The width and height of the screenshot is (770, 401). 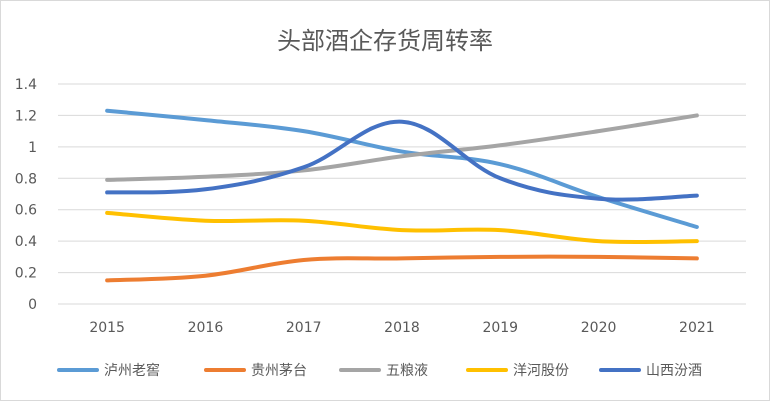 What do you see at coordinates (26, 179) in the screenshot?
I see `y-tick-label: 0.8` at bounding box center [26, 179].